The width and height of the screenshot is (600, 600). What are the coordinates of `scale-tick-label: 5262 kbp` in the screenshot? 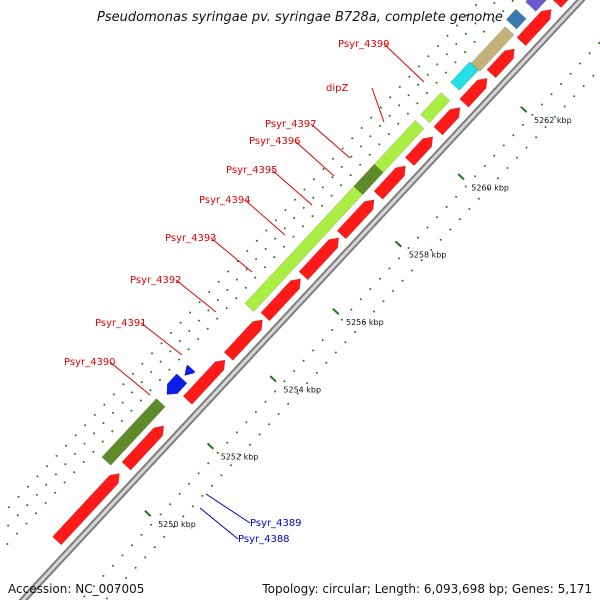 It's located at (553, 120).